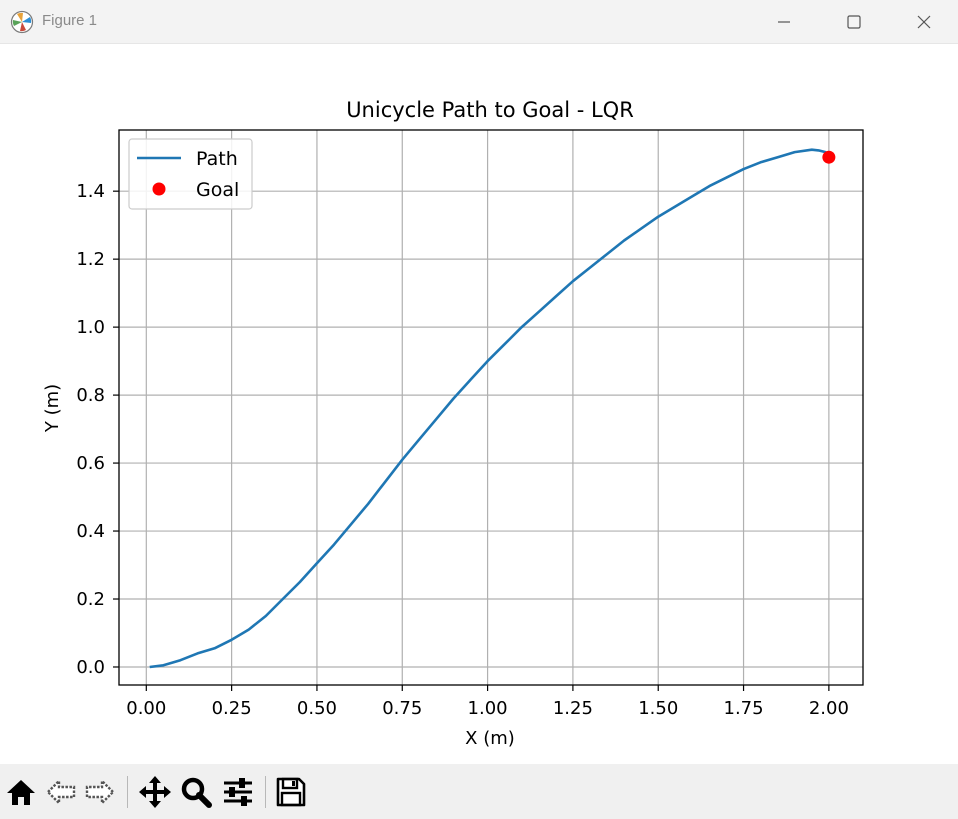  I want to click on matplotlib-app-icon, so click(22, 22).